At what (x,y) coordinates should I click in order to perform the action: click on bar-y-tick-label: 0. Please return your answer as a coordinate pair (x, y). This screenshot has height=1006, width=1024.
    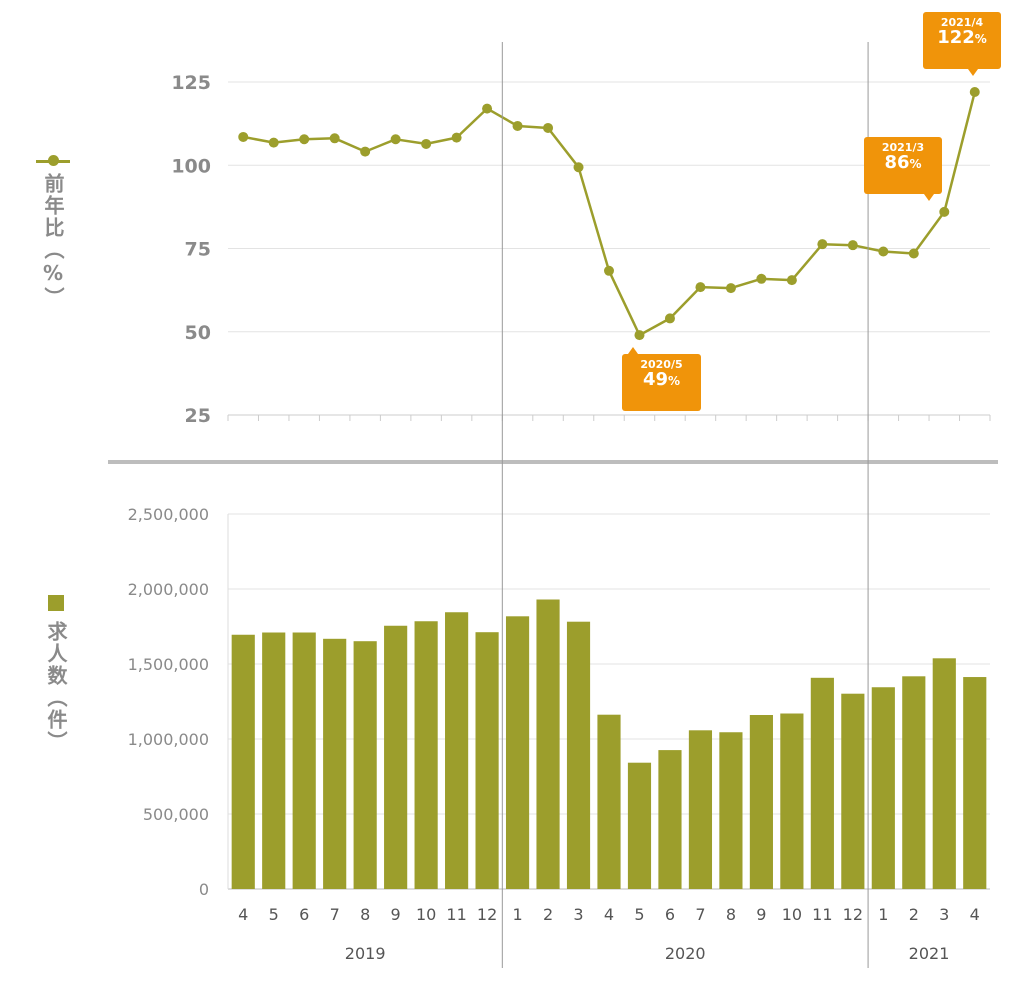
    Looking at the image, I should click on (204, 889).